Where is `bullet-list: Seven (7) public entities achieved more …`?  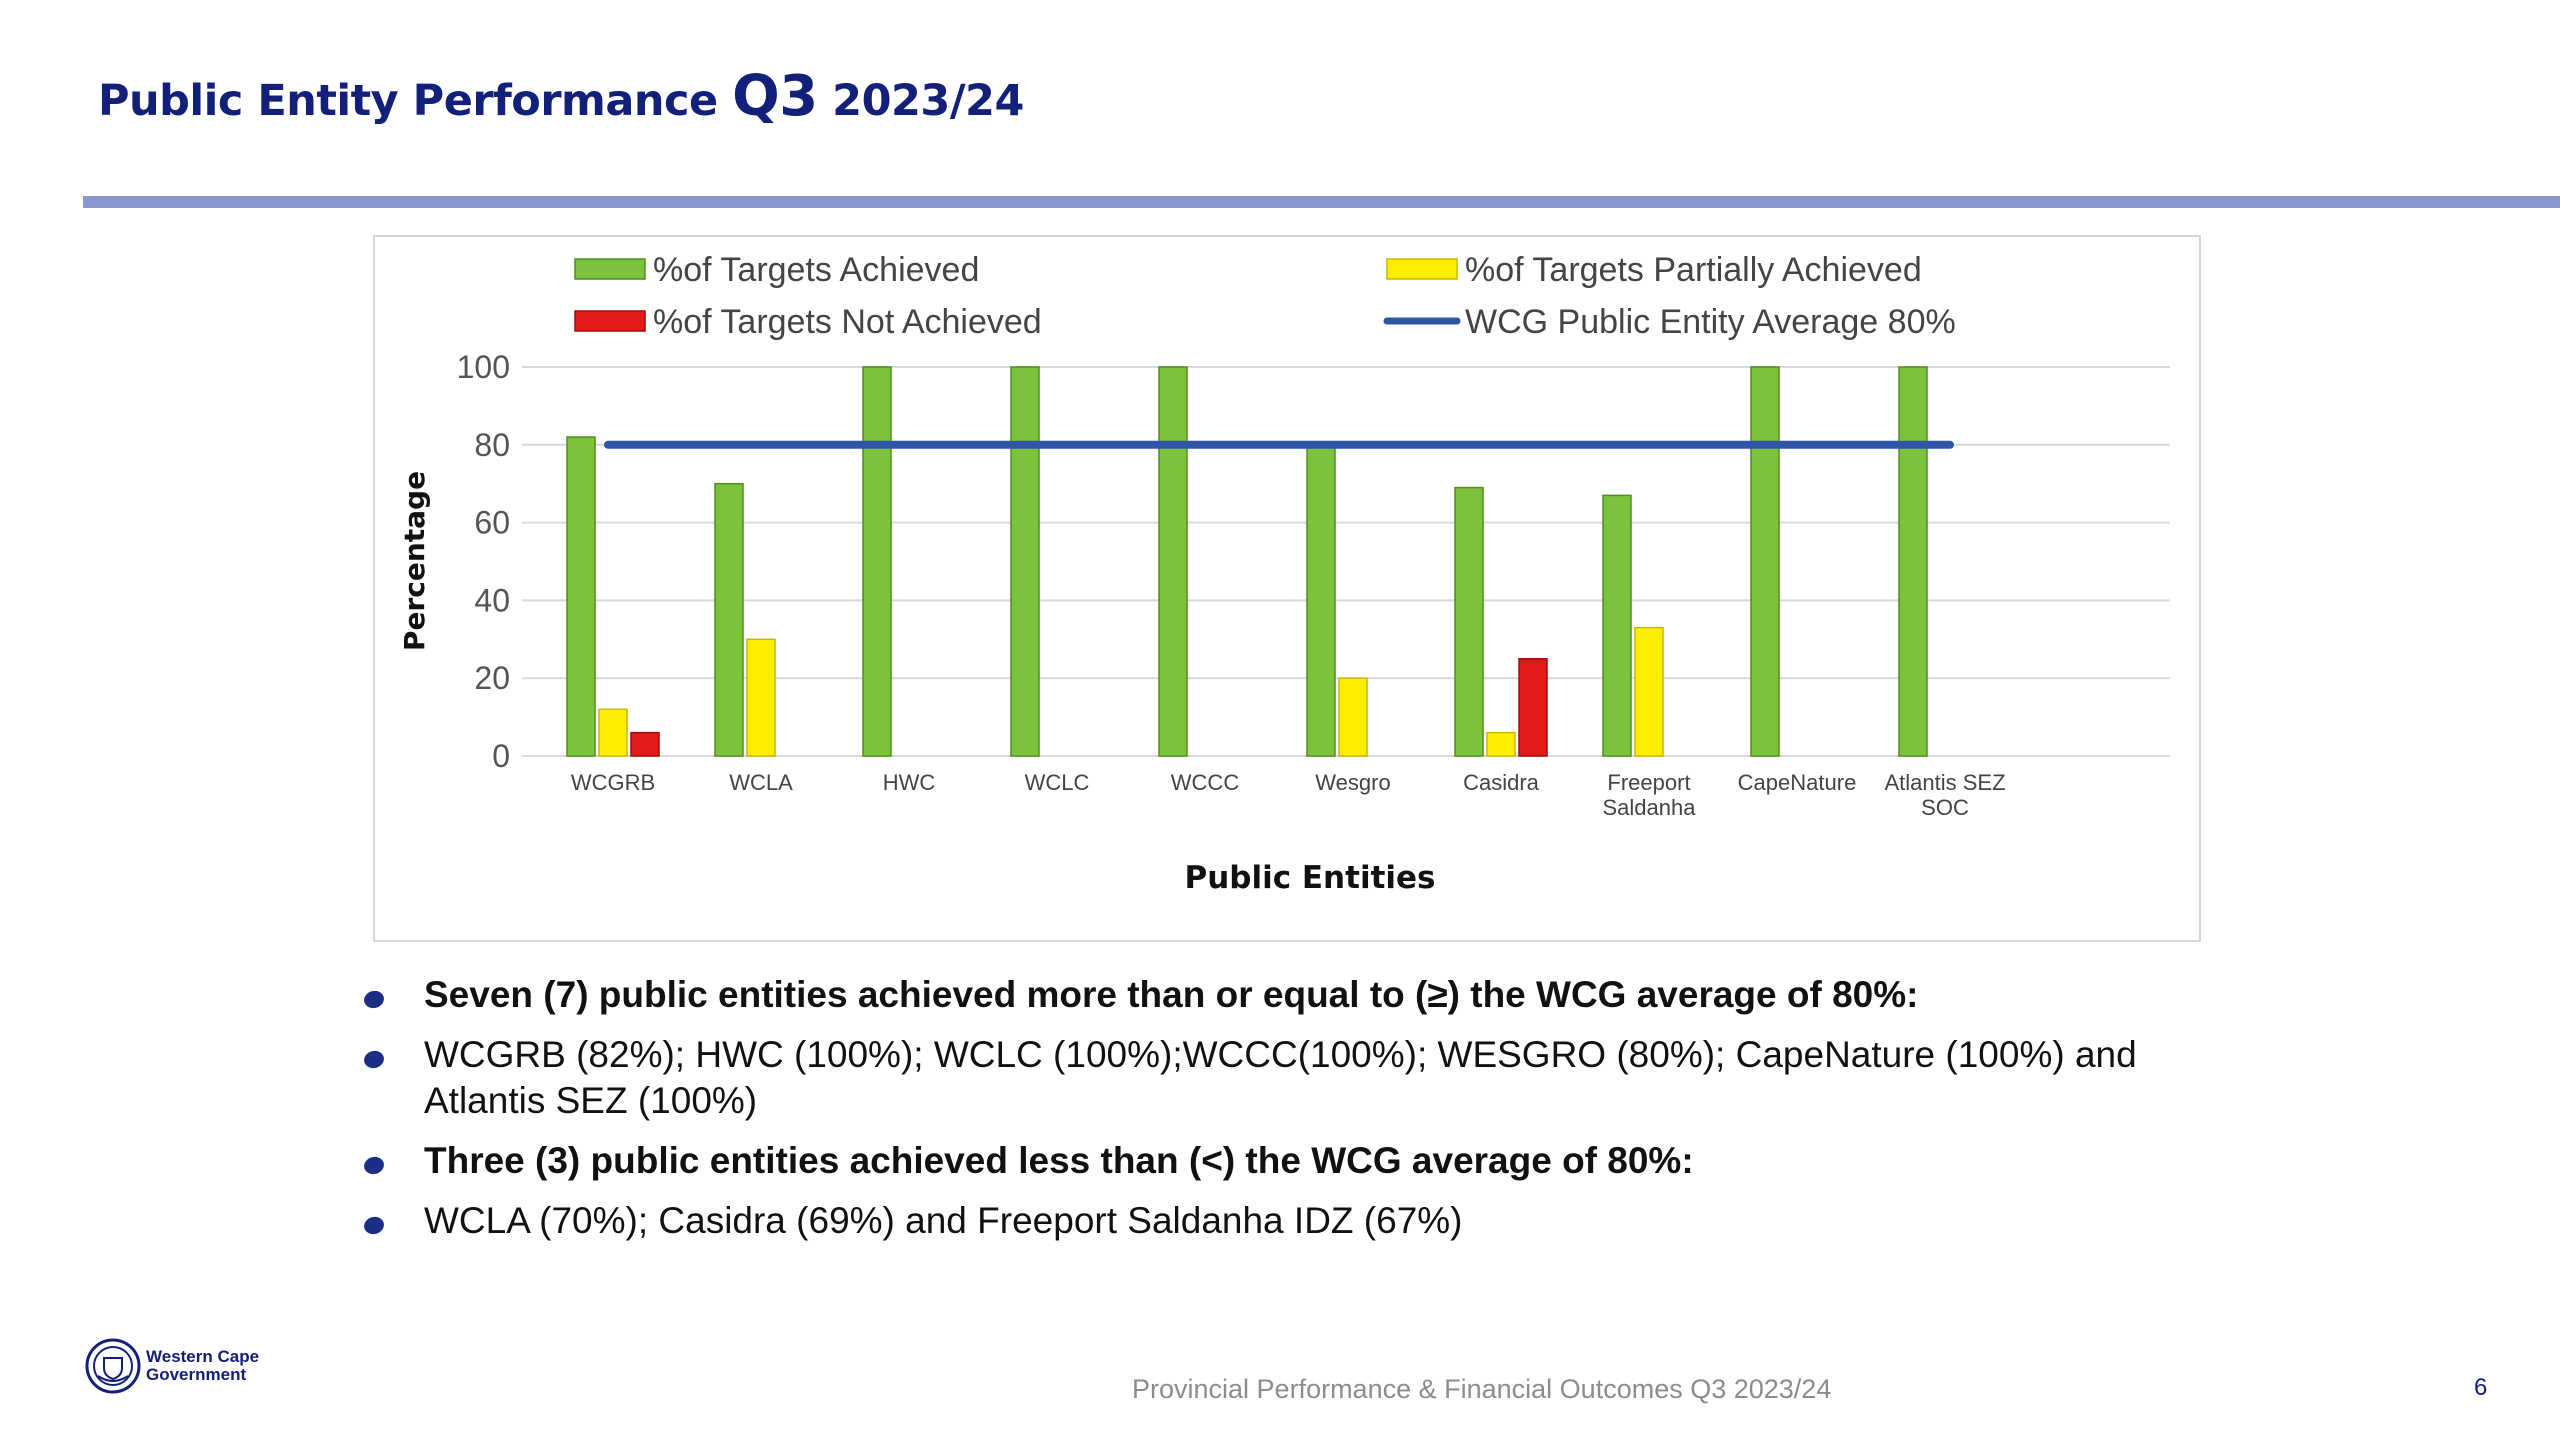
bullet-list: Seven (7) public entities achieved more … is located at coordinates (1302, 1115).